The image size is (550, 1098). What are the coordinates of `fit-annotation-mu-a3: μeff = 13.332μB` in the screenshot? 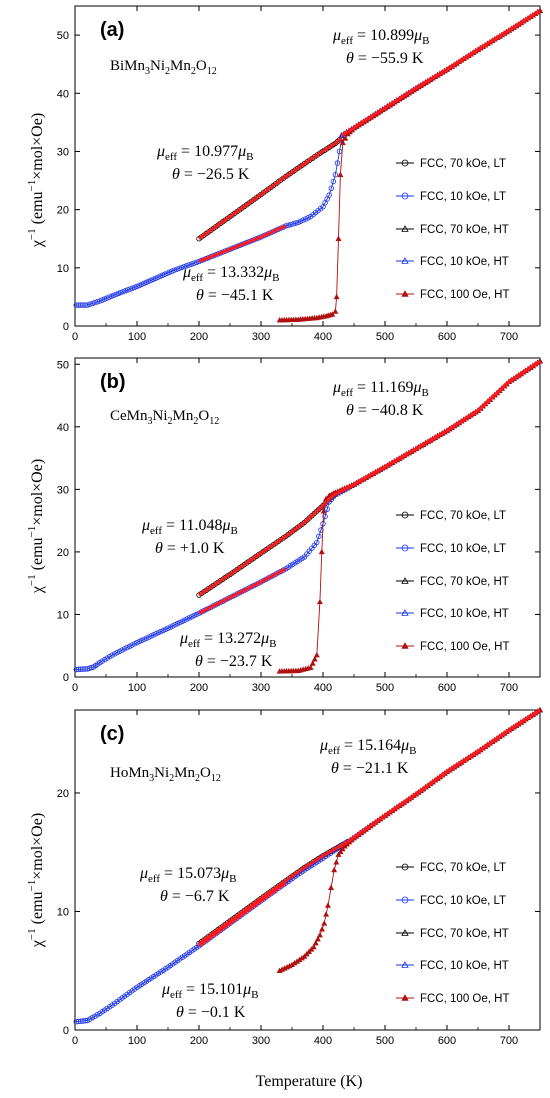 It's located at (230, 274).